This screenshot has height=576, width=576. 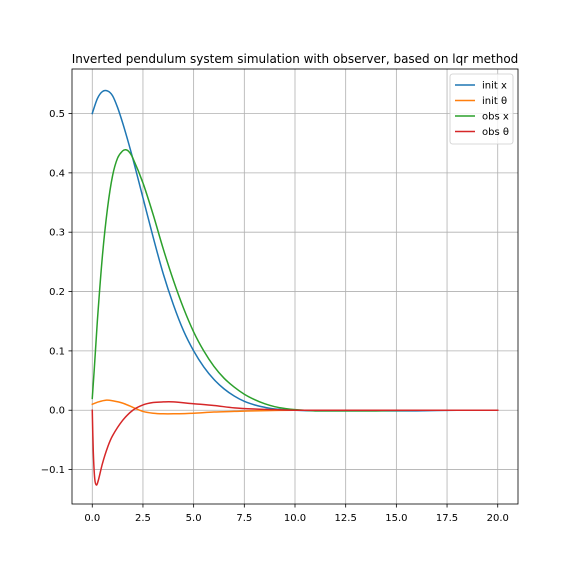 I want to click on y-tick-label: 0.3, so click(x=57, y=233).